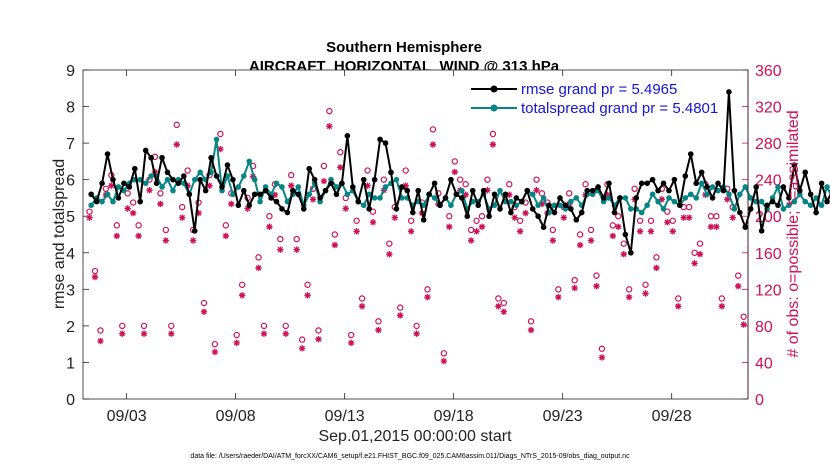 The width and height of the screenshot is (830, 470). I want to click on legend-rmse-marker, so click(494, 89).